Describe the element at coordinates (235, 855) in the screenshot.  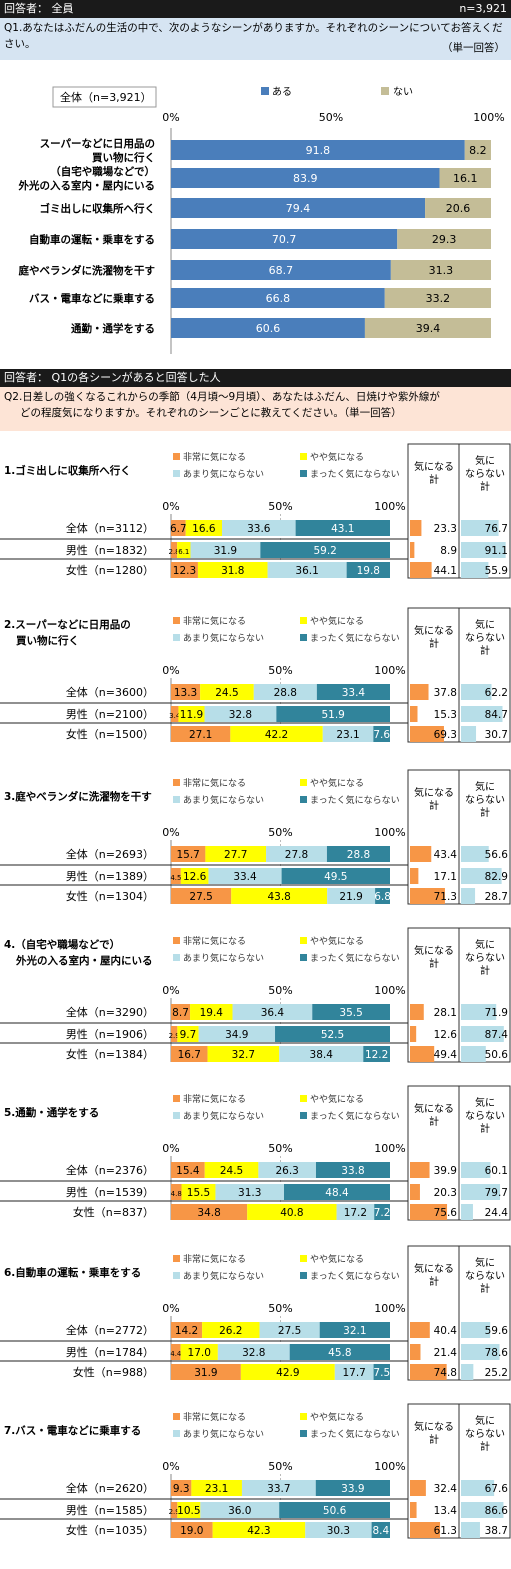
I see `bar-value: 27.7` at that location.